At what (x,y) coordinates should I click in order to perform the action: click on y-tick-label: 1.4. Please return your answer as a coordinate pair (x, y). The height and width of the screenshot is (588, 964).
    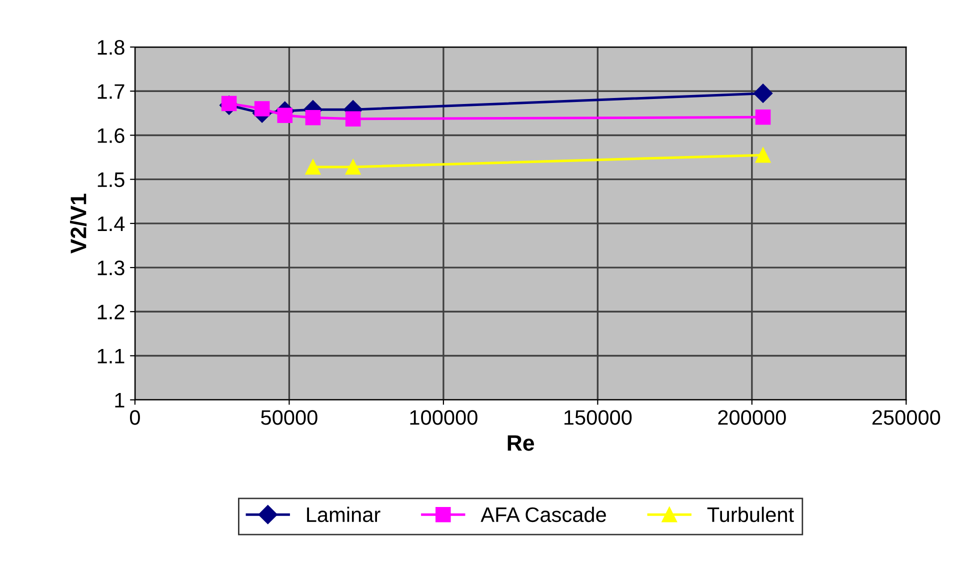
    Looking at the image, I should click on (111, 223).